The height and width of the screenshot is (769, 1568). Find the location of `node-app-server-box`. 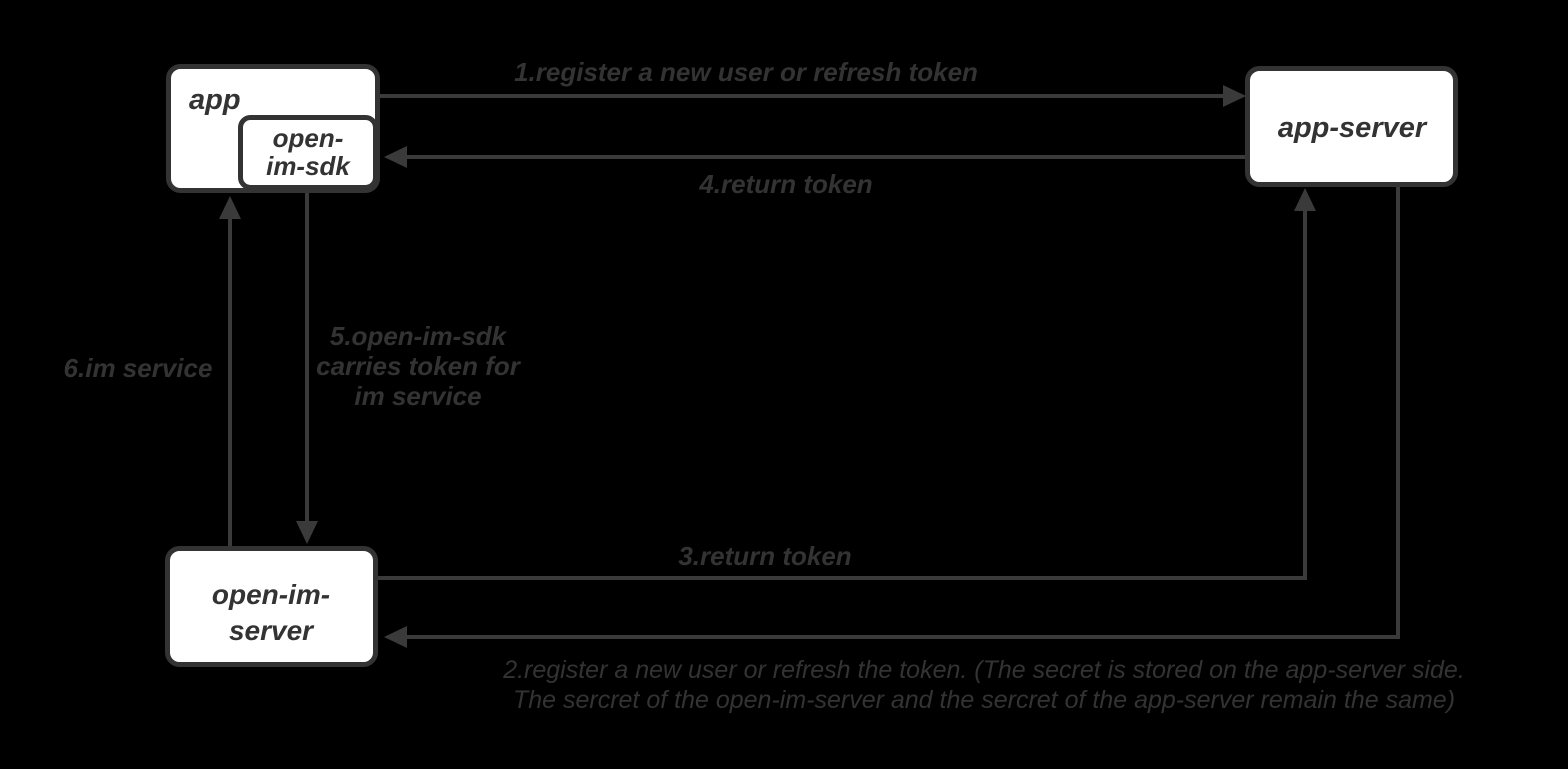

node-app-server-box is located at coordinates (1351, 126).